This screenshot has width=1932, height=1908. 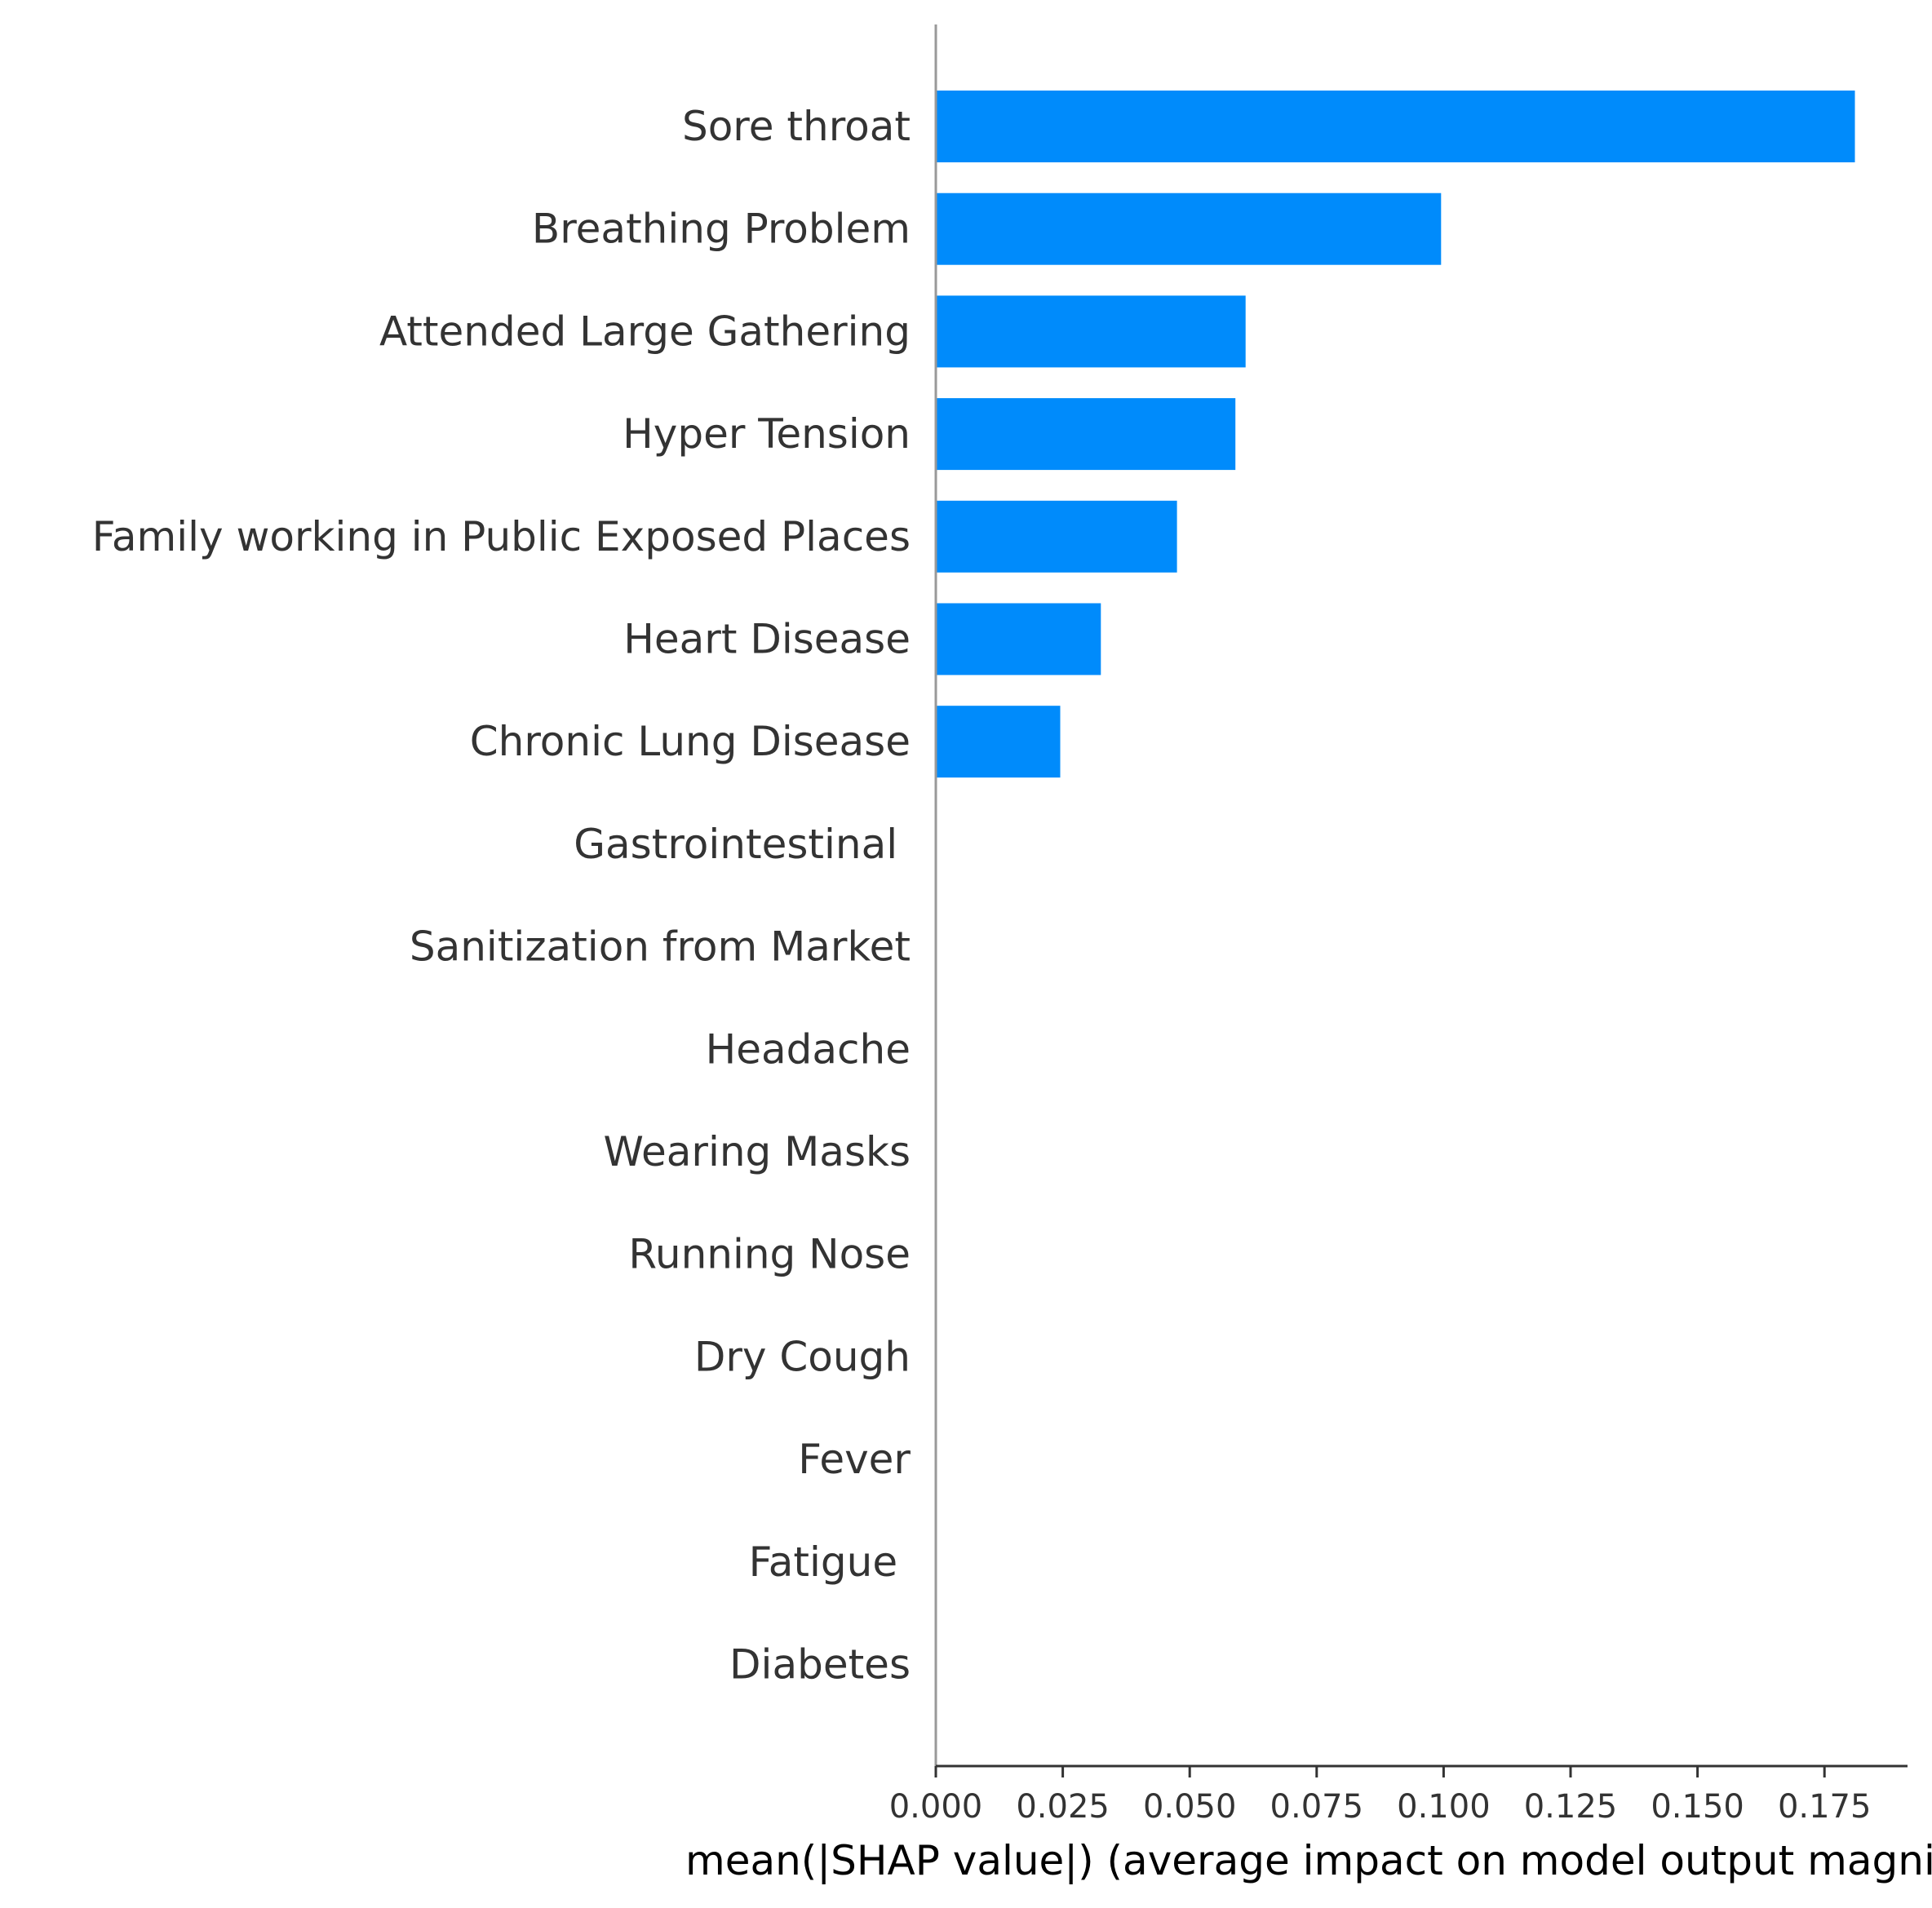 I want to click on x-tick-label: 0.075, so click(x=1317, y=1807).